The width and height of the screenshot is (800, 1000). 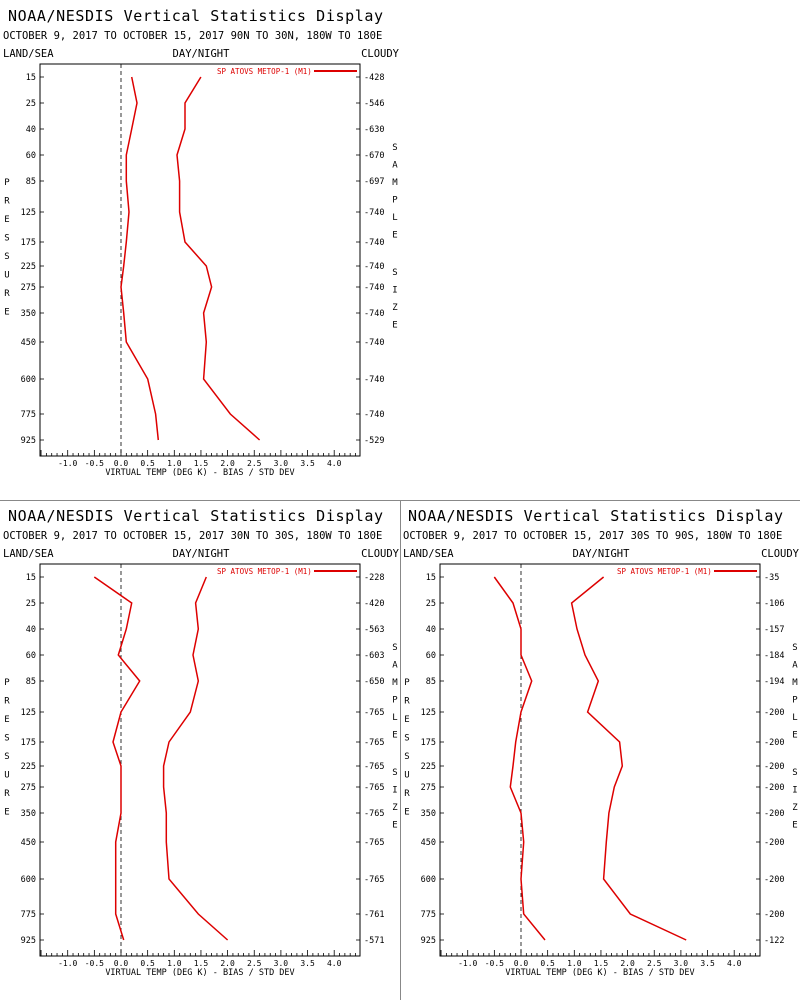 What do you see at coordinates (795, 666) in the screenshot?
I see `sample-letter: A` at bounding box center [795, 666].